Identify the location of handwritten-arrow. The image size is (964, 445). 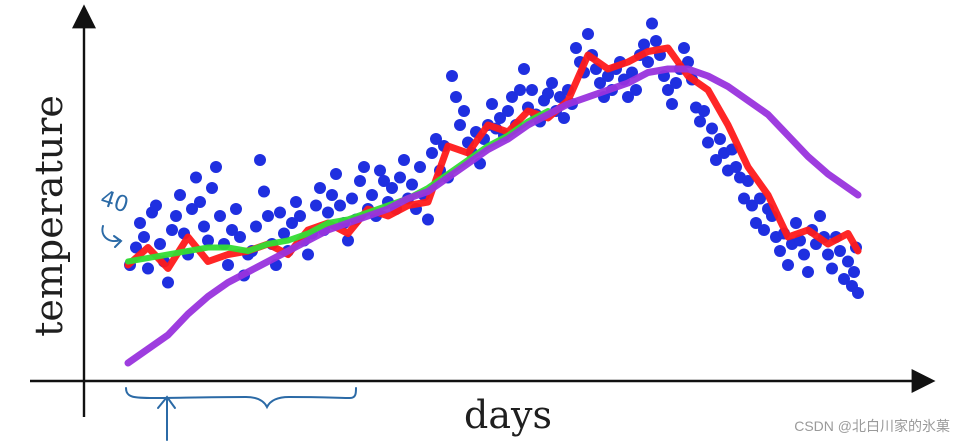
(112, 236).